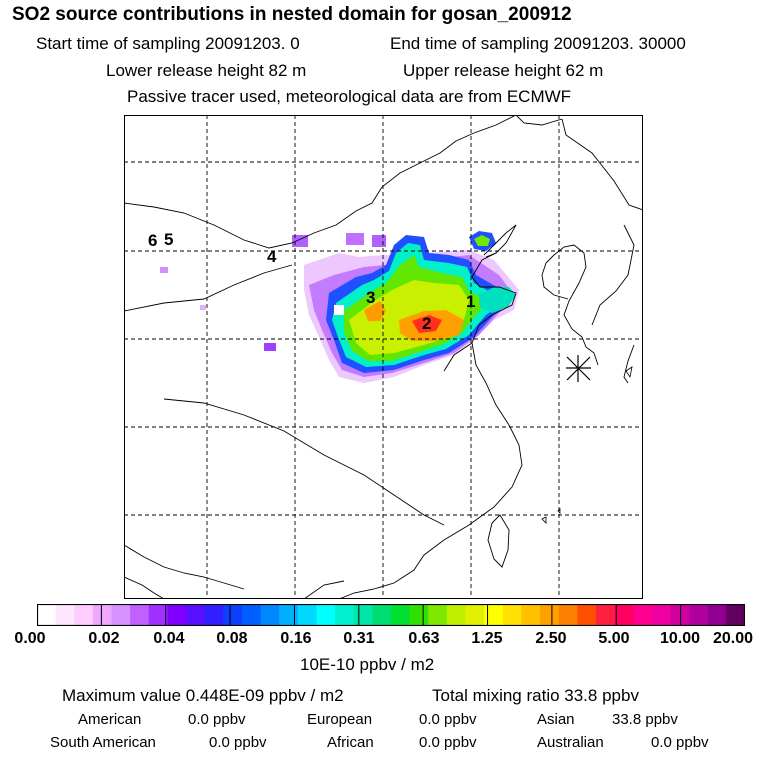 The width and height of the screenshot is (768, 768). I want to click on legend-tick: 0.02, so click(104, 638).